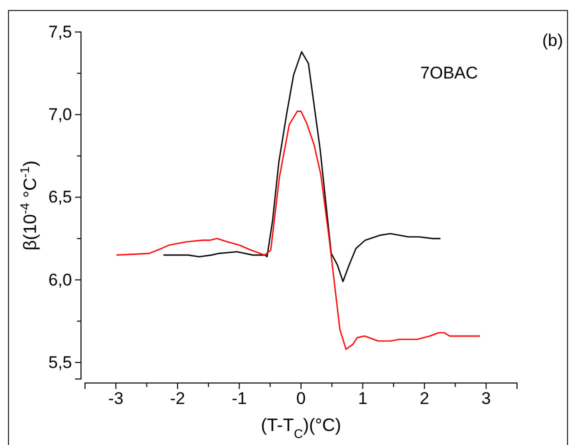 Image resolution: width=569 pixels, height=445 pixels. What do you see at coordinates (116, 398) in the screenshot?
I see `x-tick-label: -3` at bounding box center [116, 398].